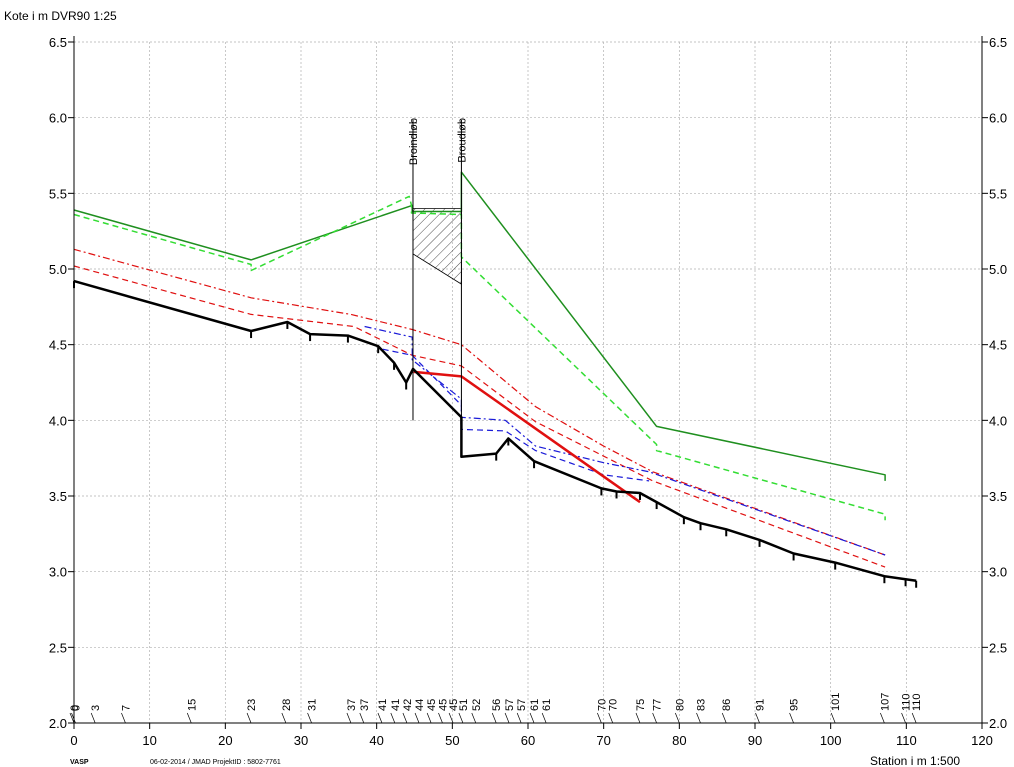 The height and width of the screenshot is (767, 1014). I want to click on x-tick-label: 30, so click(301, 740).